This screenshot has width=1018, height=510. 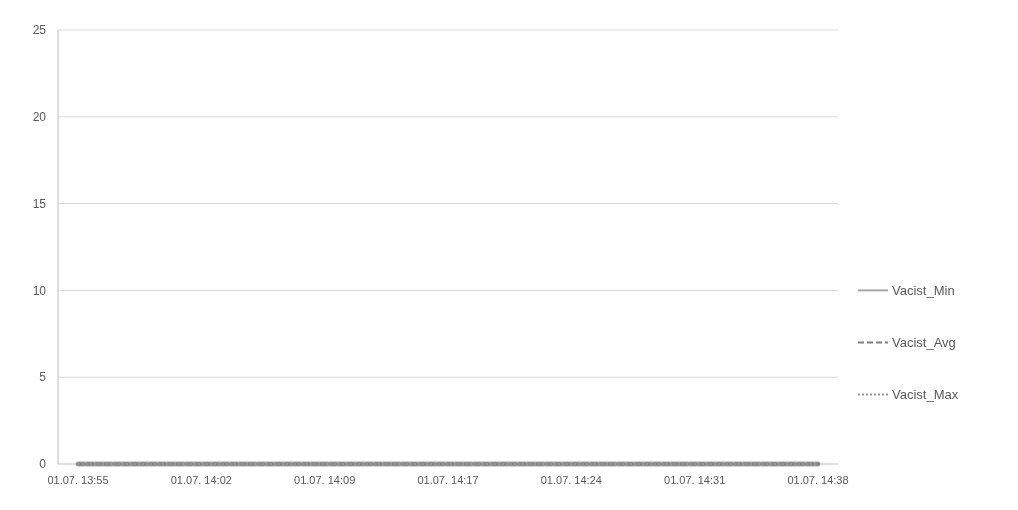 What do you see at coordinates (325, 480) in the screenshot?
I see `x-tick-label: 01.07. 14:09` at bounding box center [325, 480].